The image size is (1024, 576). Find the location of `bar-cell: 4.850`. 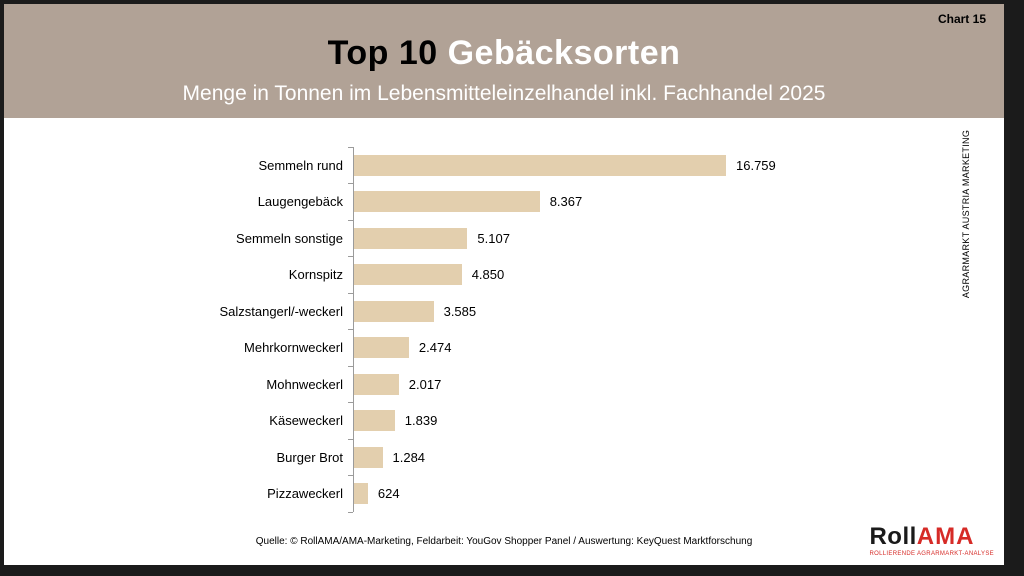

bar-cell: 4.850 is located at coordinates (676, 274).